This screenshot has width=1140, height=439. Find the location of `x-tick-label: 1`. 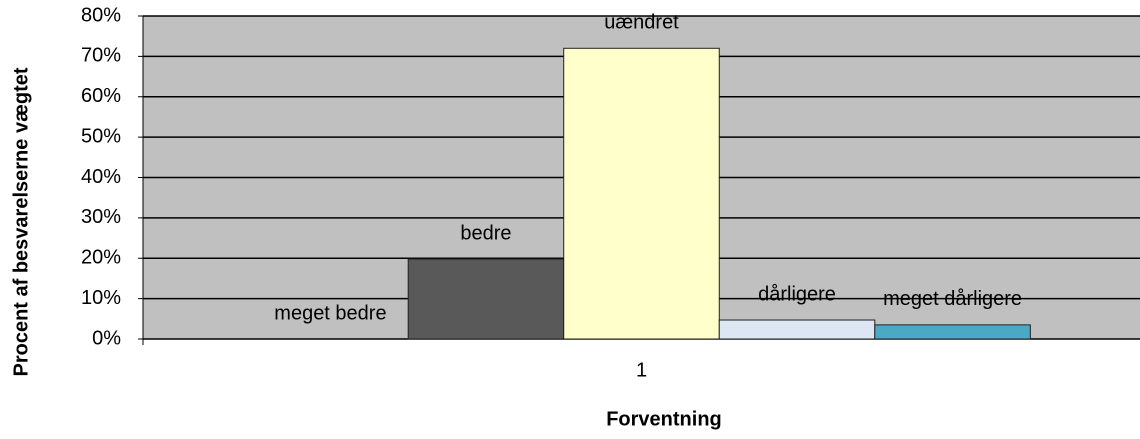

x-tick-label: 1 is located at coordinates (641, 370).